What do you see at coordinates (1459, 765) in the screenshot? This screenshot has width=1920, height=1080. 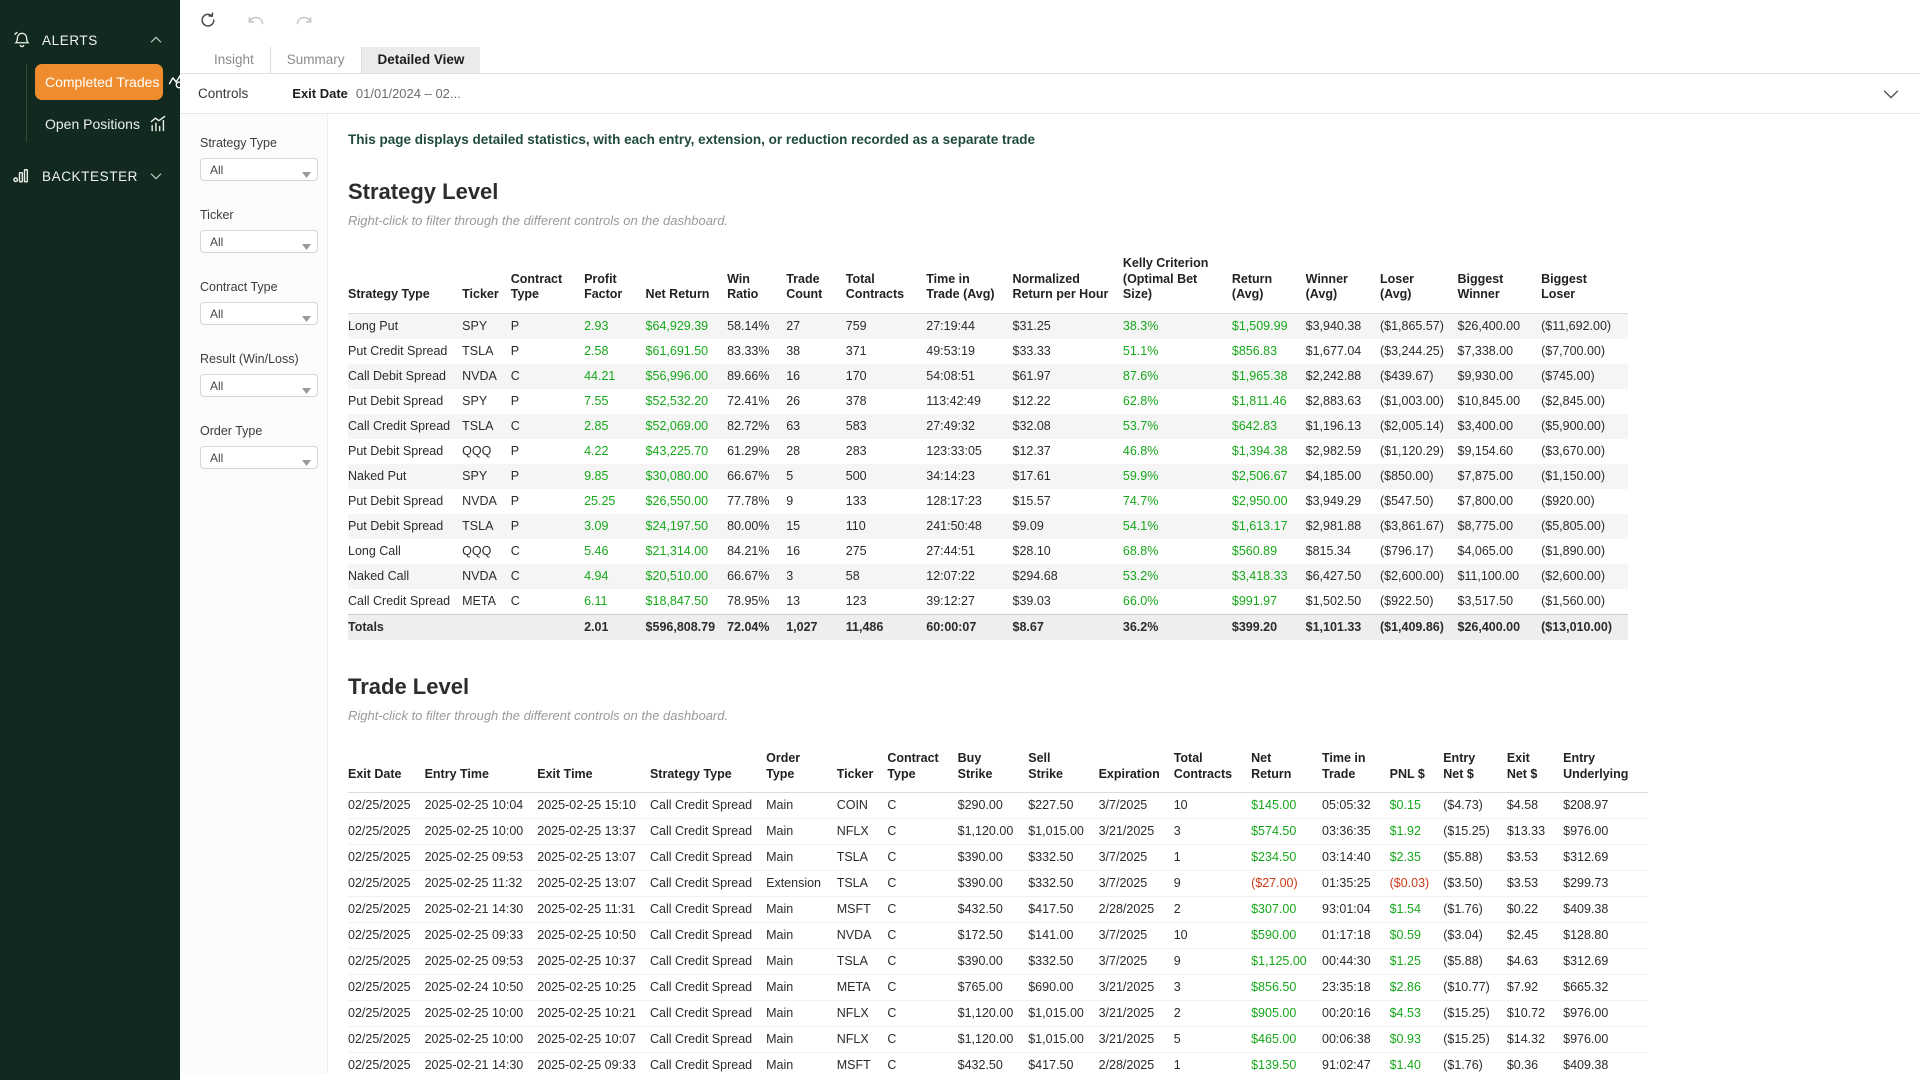 I see `column-header: Entry Net $` at bounding box center [1459, 765].